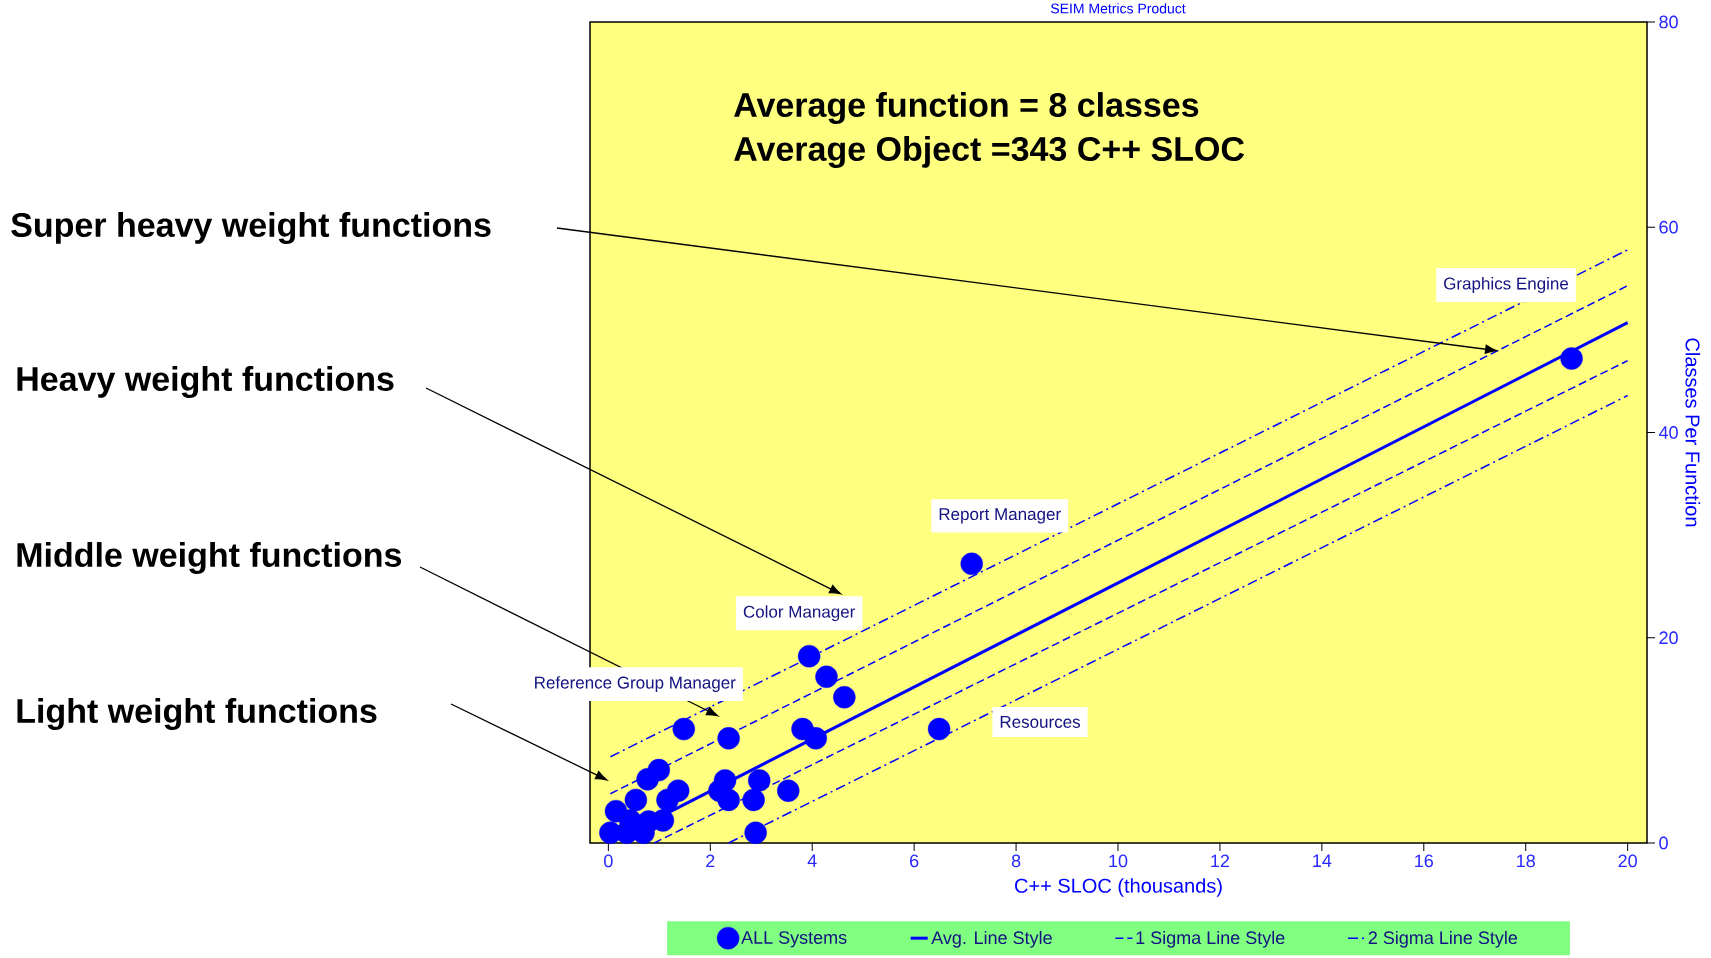 The image size is (1711, 958). What do you see at coordinates (205, 382) in the screenshot?
I see `text: Heavy weight functions` at bounding box center [205, 382].